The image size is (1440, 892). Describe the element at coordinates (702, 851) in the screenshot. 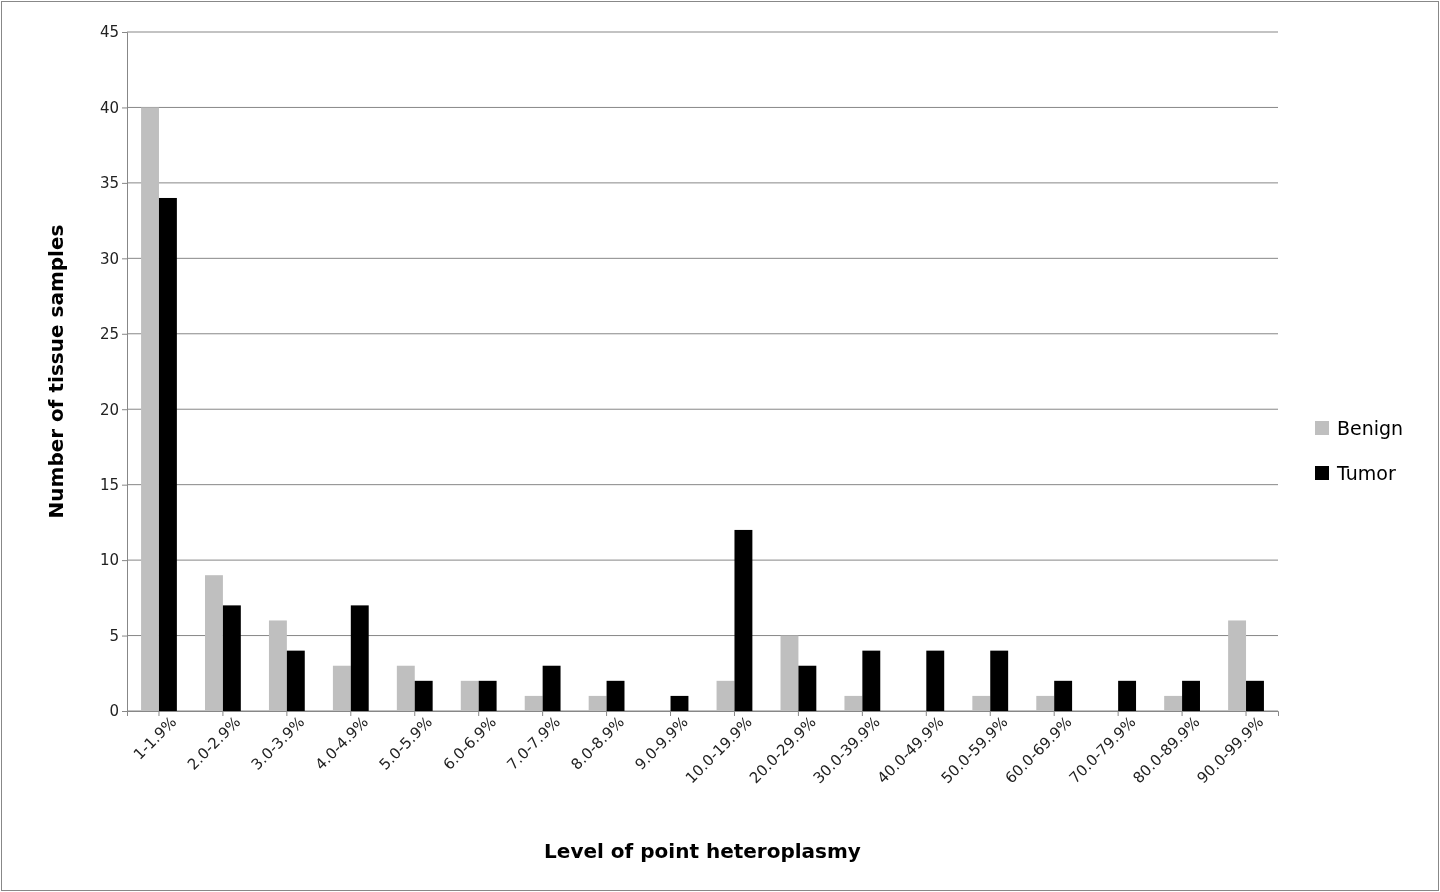

I see `x-axis-title: Level of point heteroplasmy` at that location.